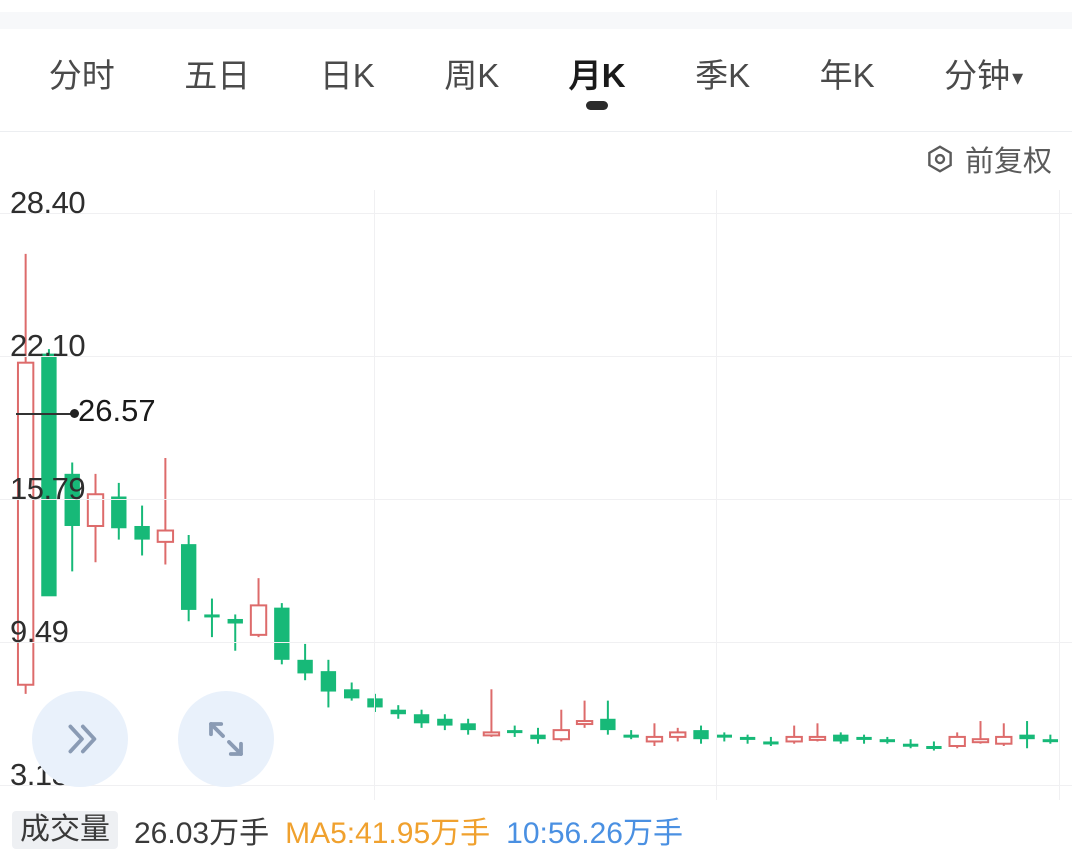 This screenshot has height=854, width=1072. I want to click on y-axis-tick-label: 15.79, so click(48, 488).